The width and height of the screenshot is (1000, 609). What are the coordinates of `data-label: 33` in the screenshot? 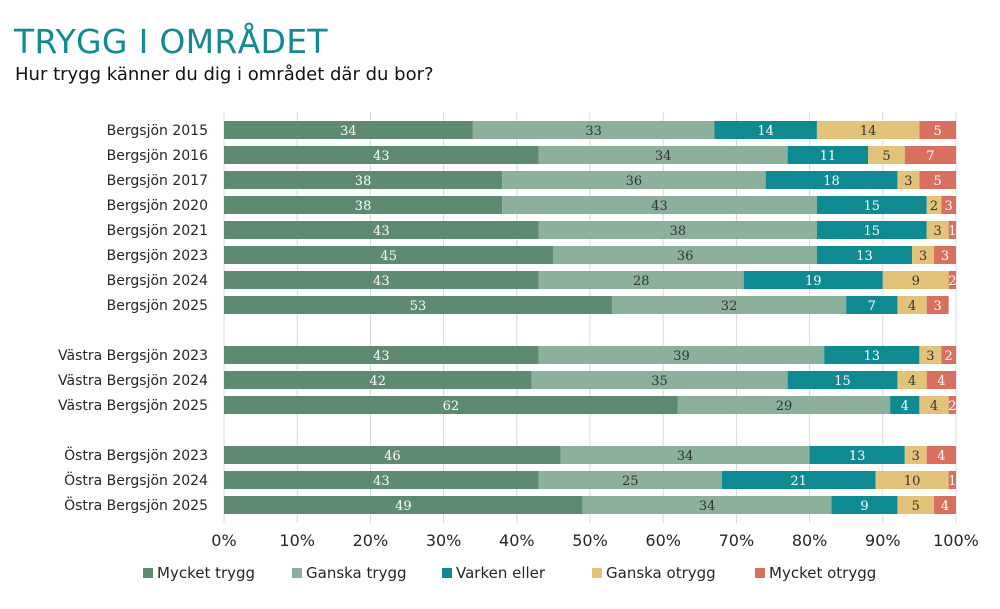 It's located at (593, 131).